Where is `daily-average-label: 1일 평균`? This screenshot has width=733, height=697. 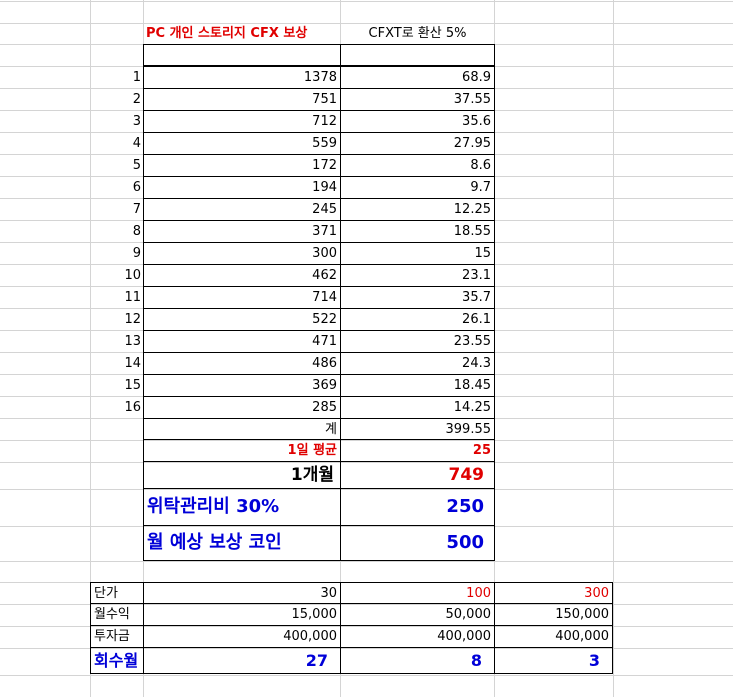 daily-average-label: 1일 평균 is located at coordinates (242, 450).